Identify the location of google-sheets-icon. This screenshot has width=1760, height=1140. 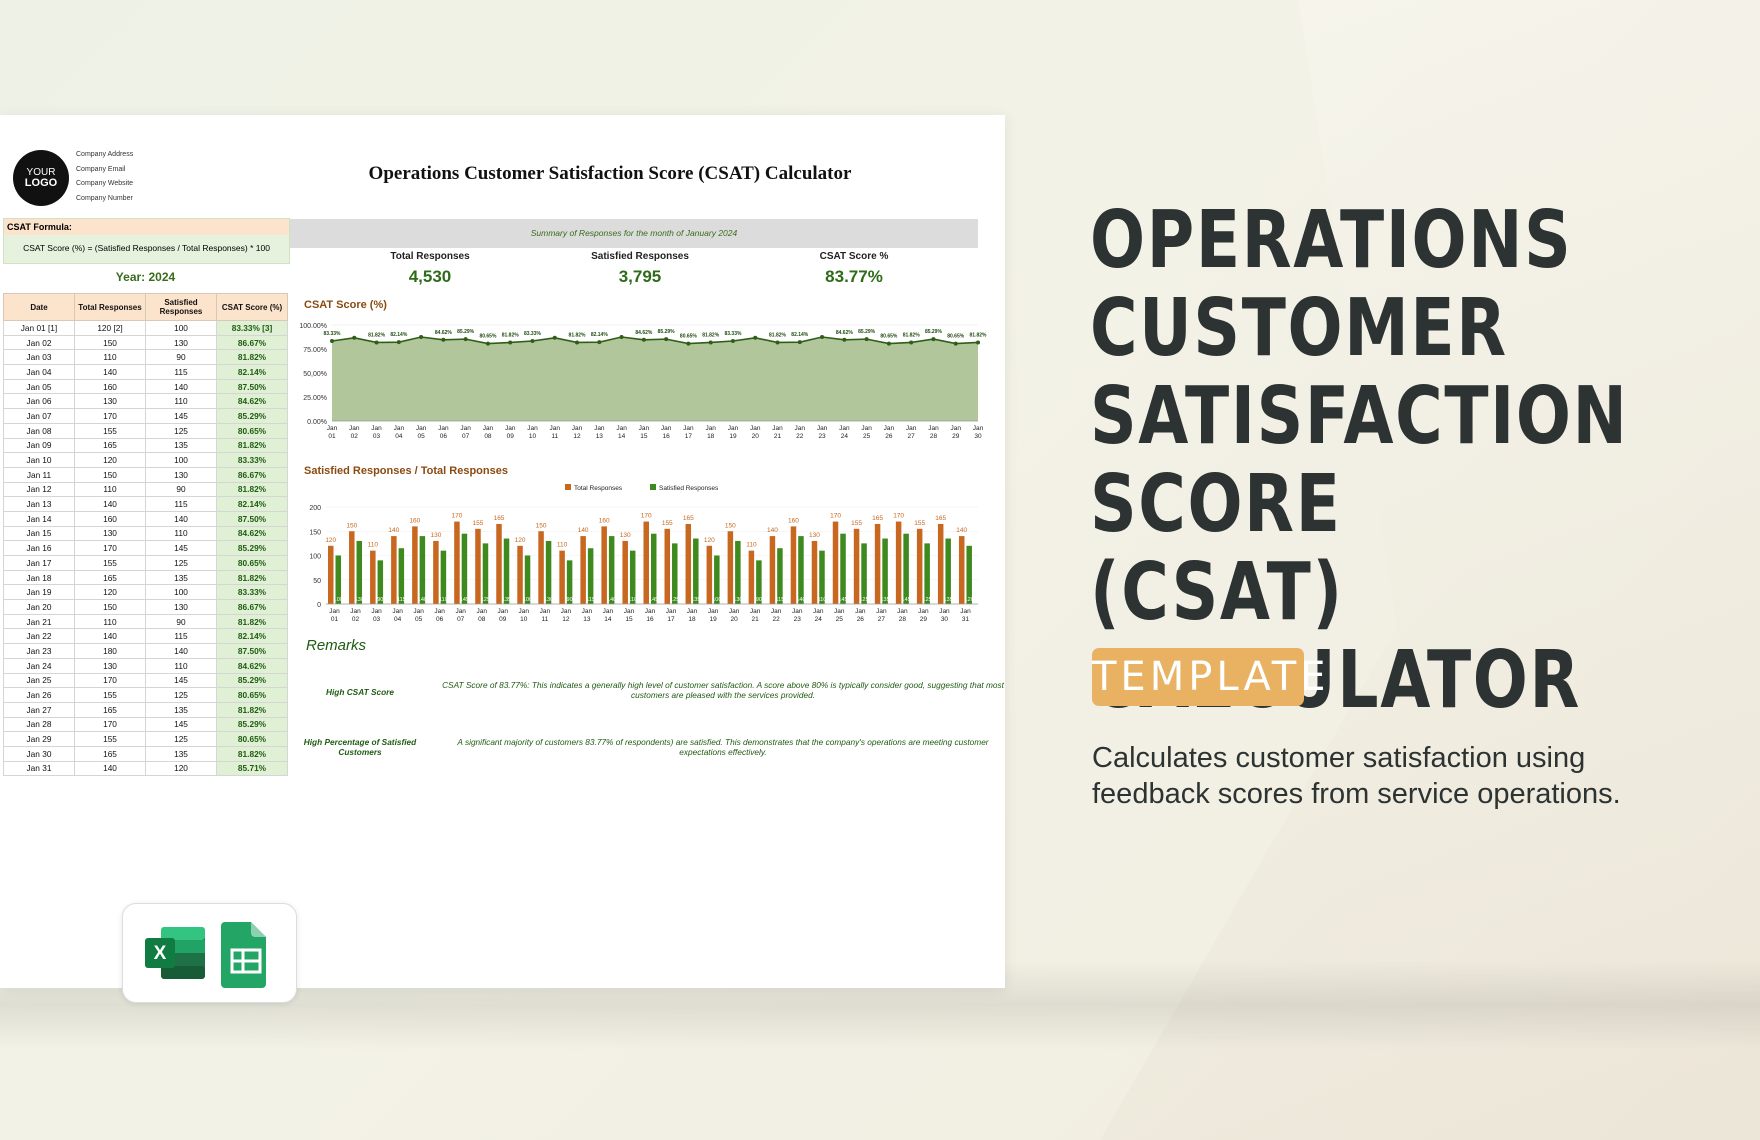
(243, 955).